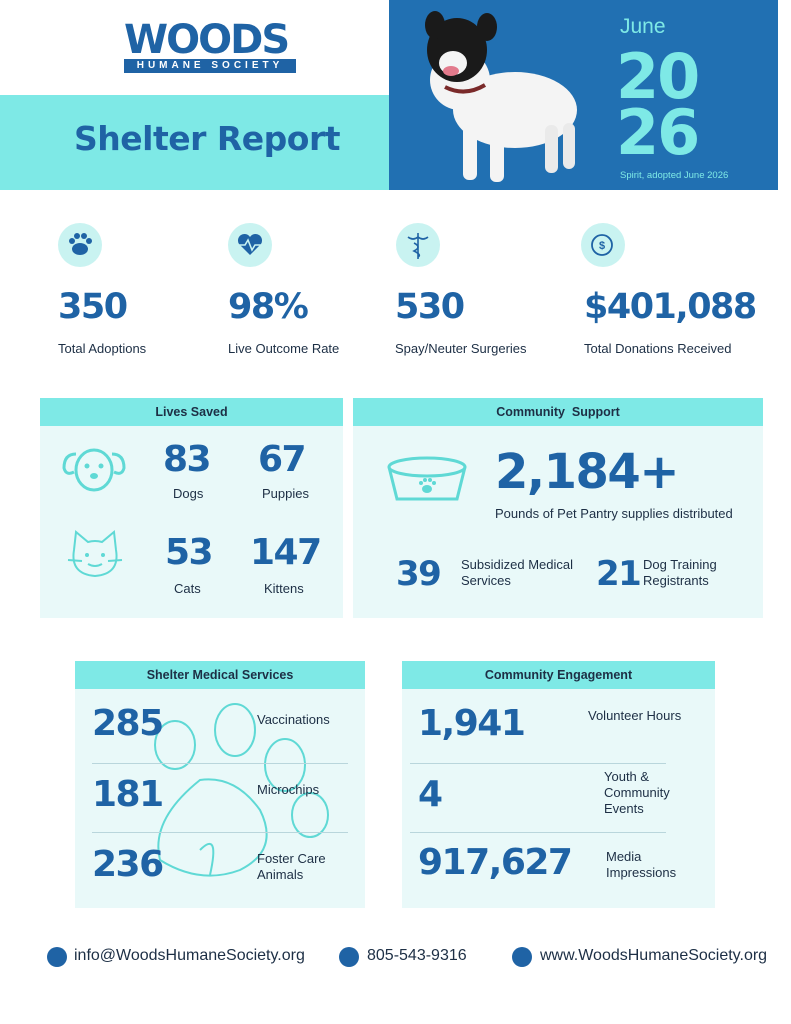  I want to click on medical-value: 236, so click(128, 864).